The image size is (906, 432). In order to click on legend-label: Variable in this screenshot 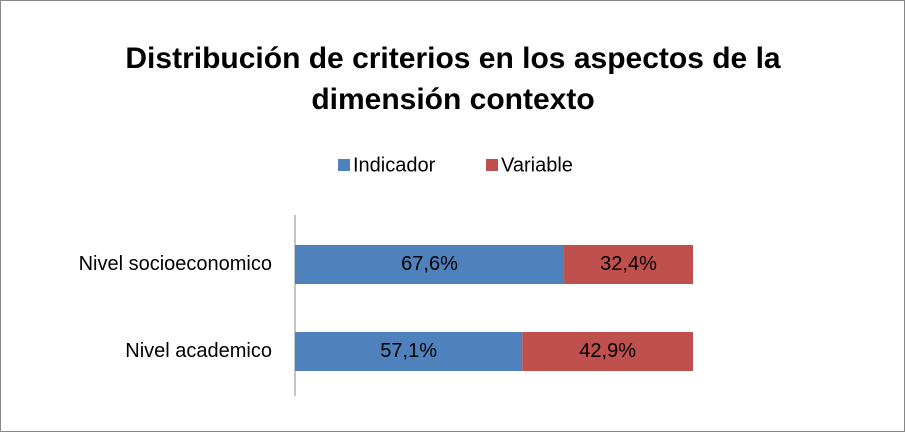, I will do `click(537, 165)`.